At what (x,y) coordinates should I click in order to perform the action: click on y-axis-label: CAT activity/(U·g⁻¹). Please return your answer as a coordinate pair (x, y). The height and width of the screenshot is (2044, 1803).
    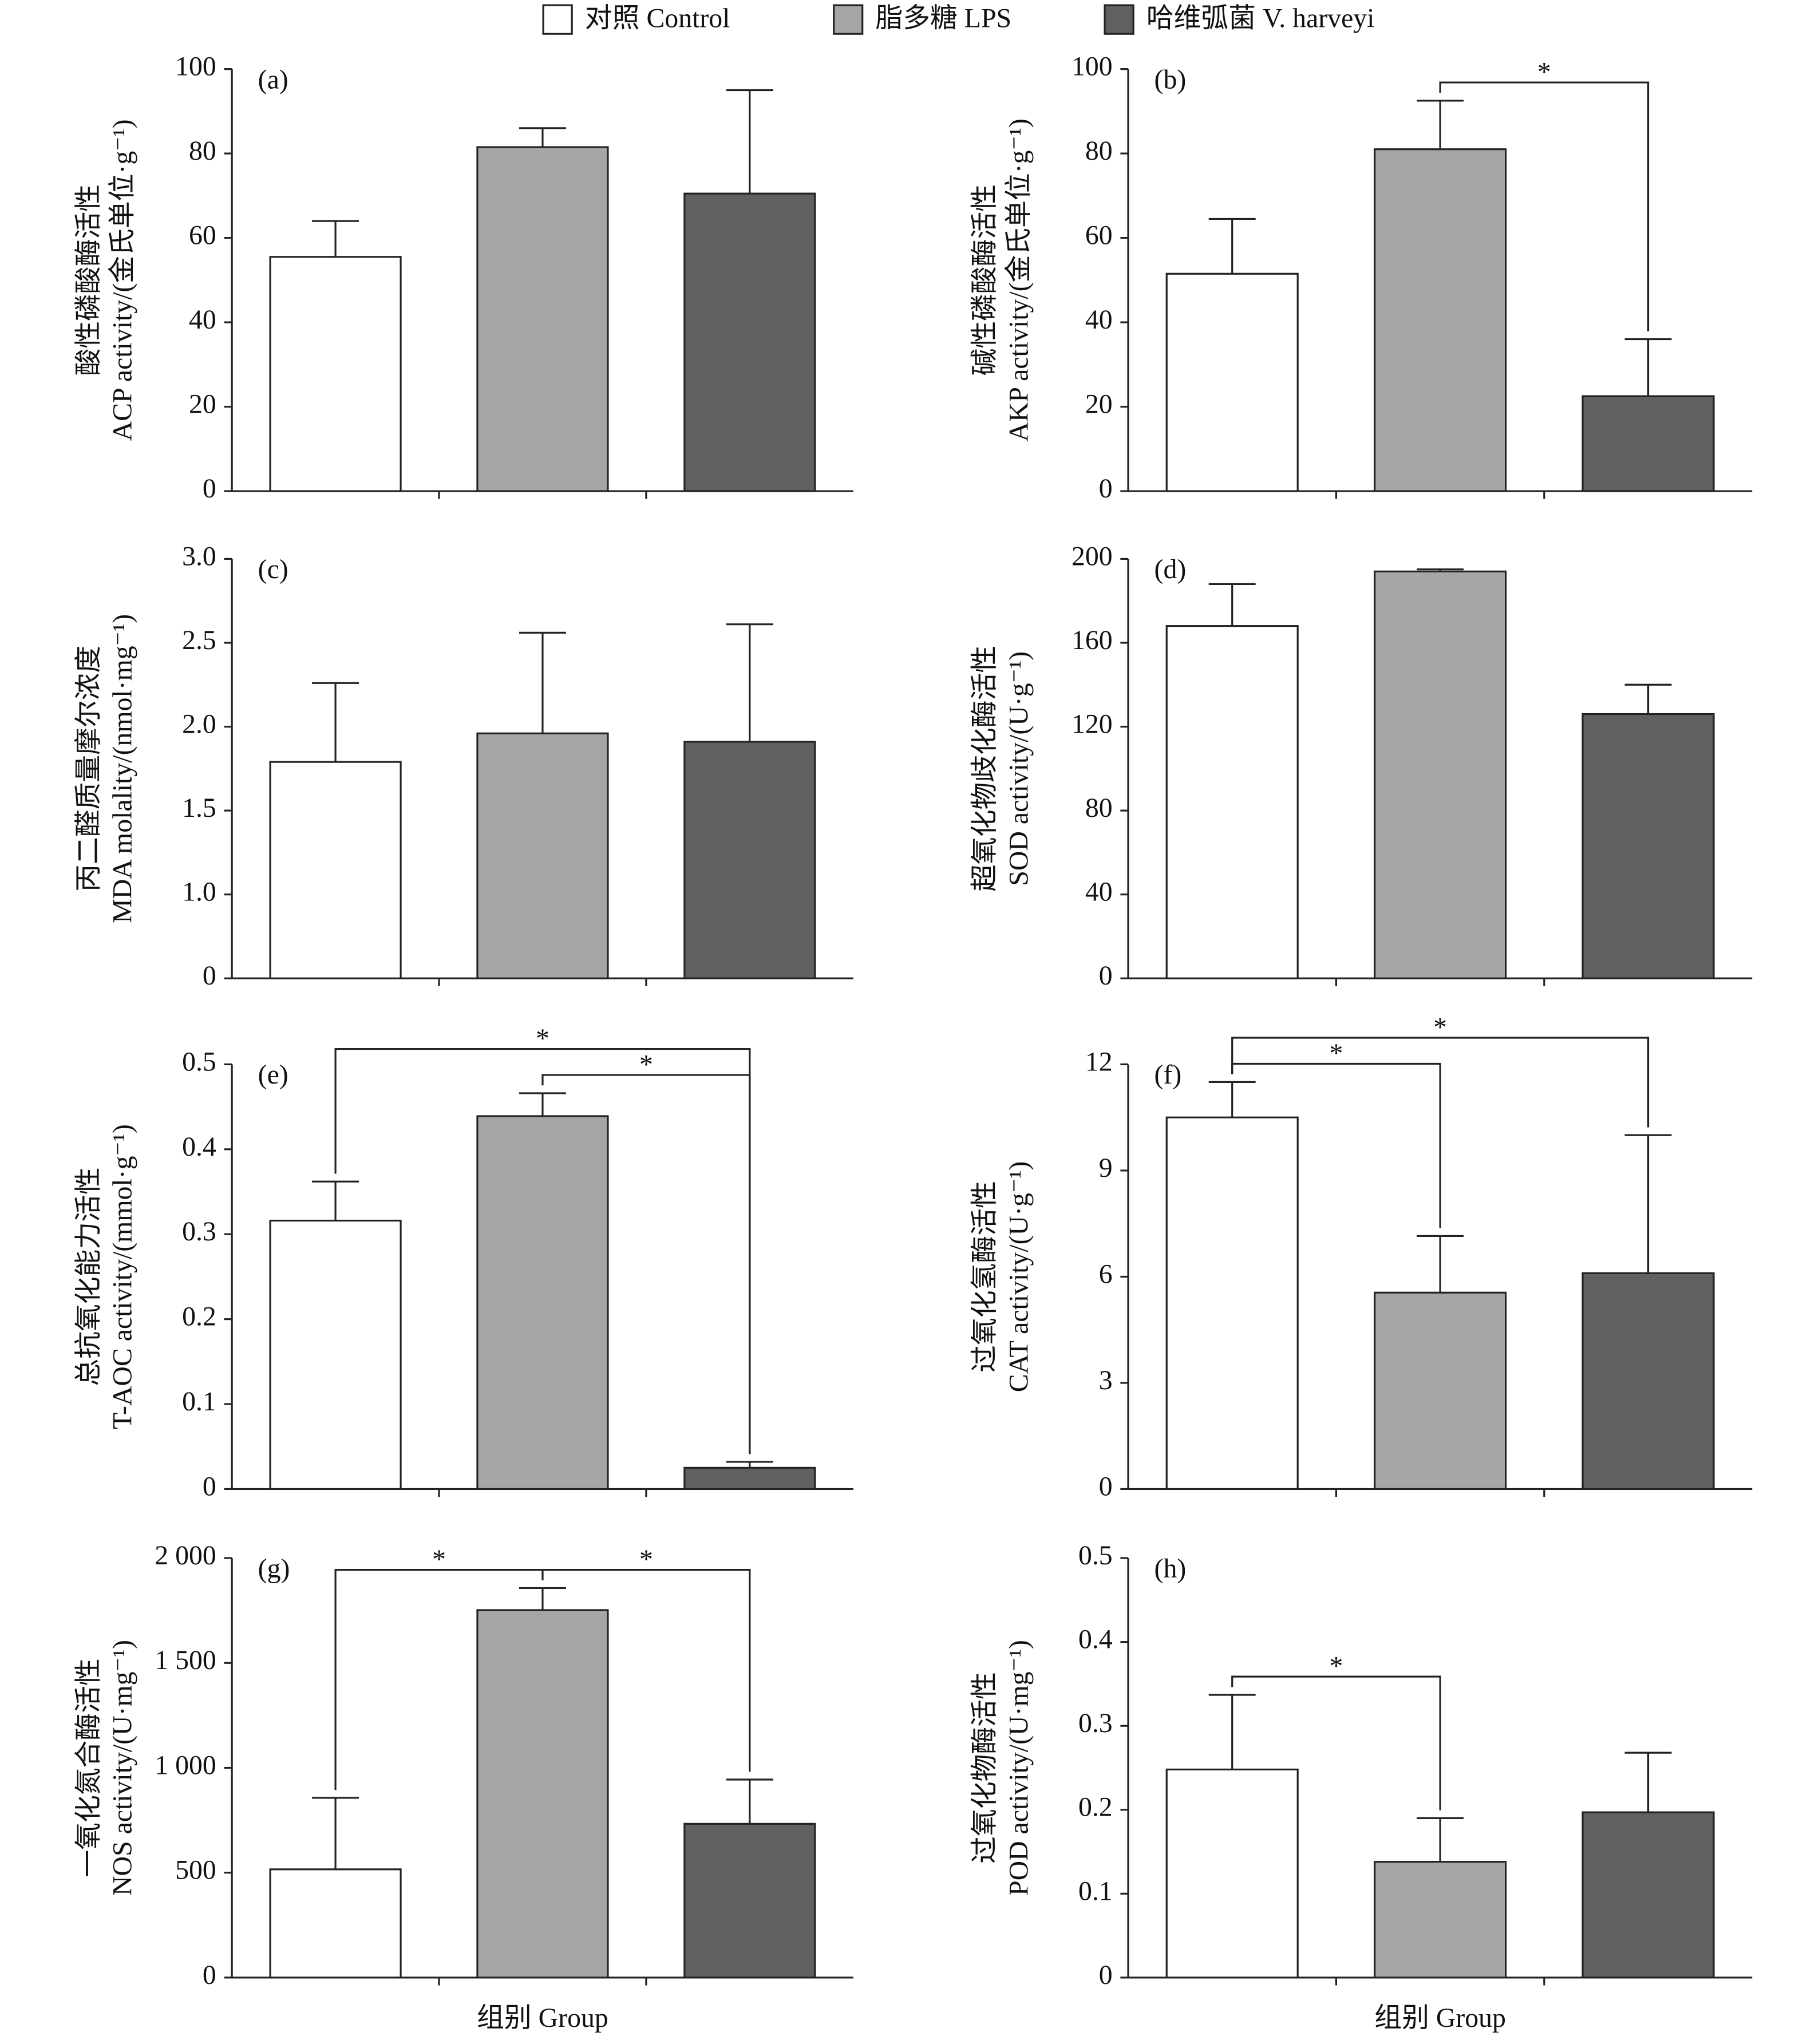
    Looking at the image, I should click on (1019, 1277).